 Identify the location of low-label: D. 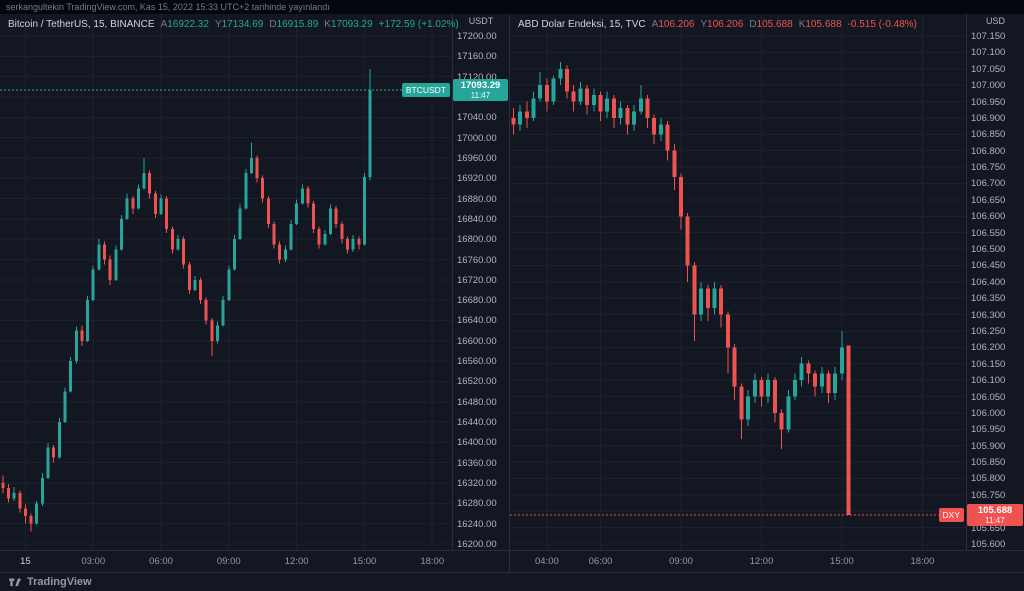
(273, 24).